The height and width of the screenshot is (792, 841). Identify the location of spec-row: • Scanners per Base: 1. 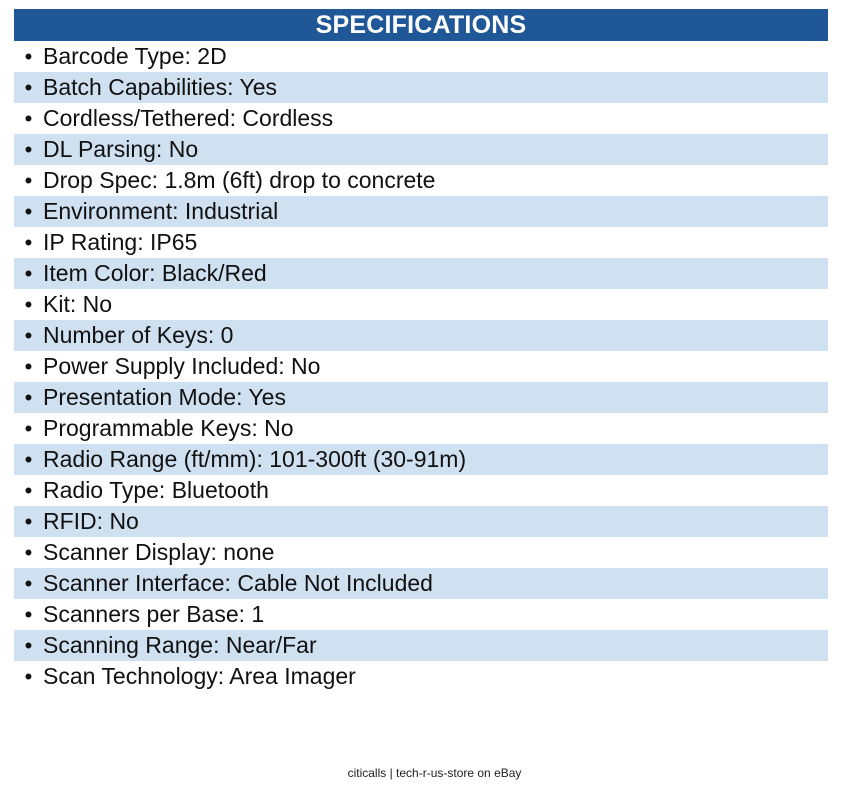
(421, 614).